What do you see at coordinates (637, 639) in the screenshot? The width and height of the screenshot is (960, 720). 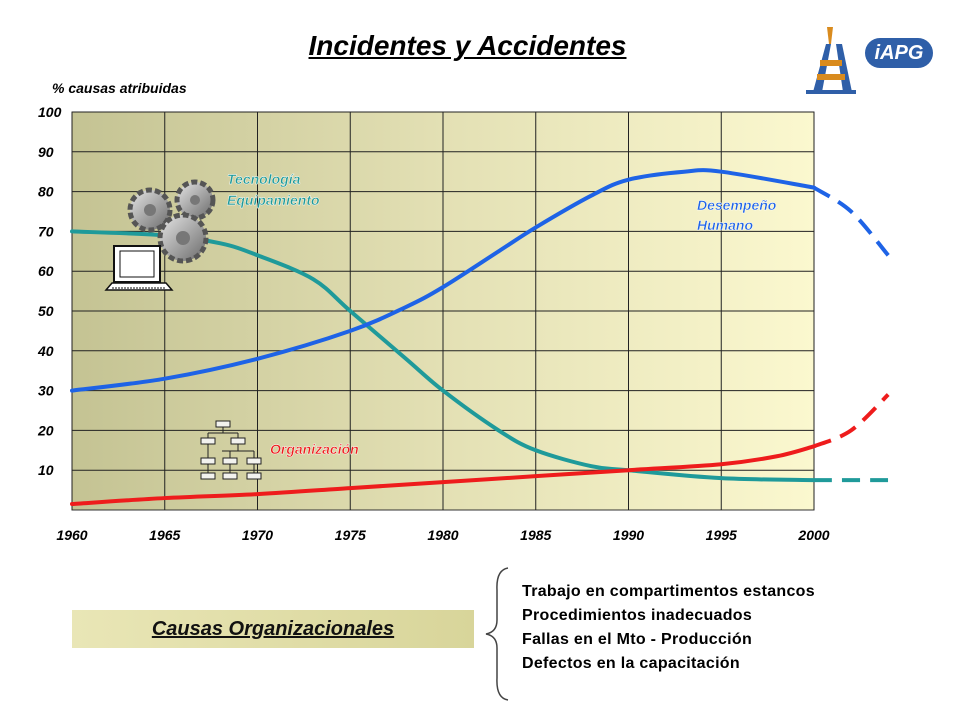 I see `cause-item: Fallas en el Mto - Producción` at bounding box center [637, 639].